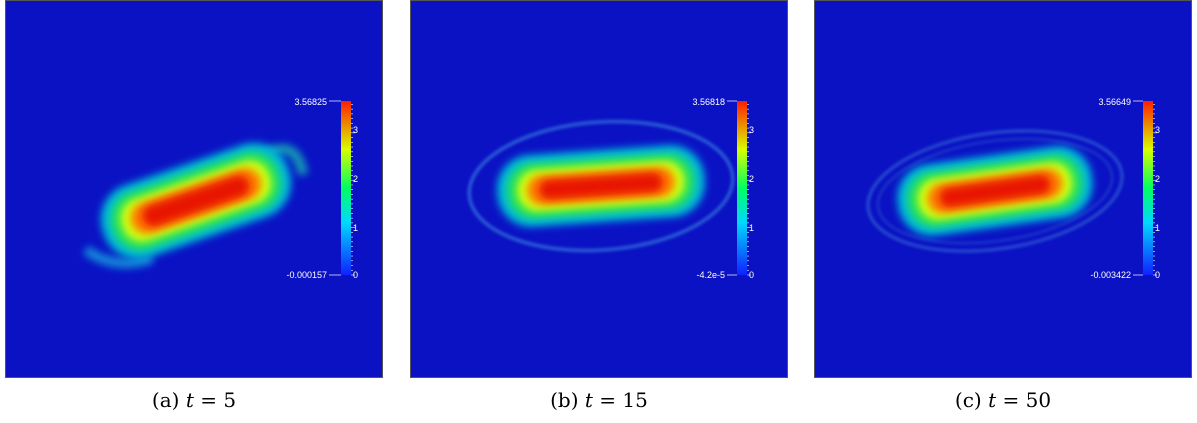  What do you see at coordinates (723, 188) in the screenshot?
I see `colorbar-b: 3.56818 -4.2e-5 3 2 1 0` at bounding box center [723, 188].